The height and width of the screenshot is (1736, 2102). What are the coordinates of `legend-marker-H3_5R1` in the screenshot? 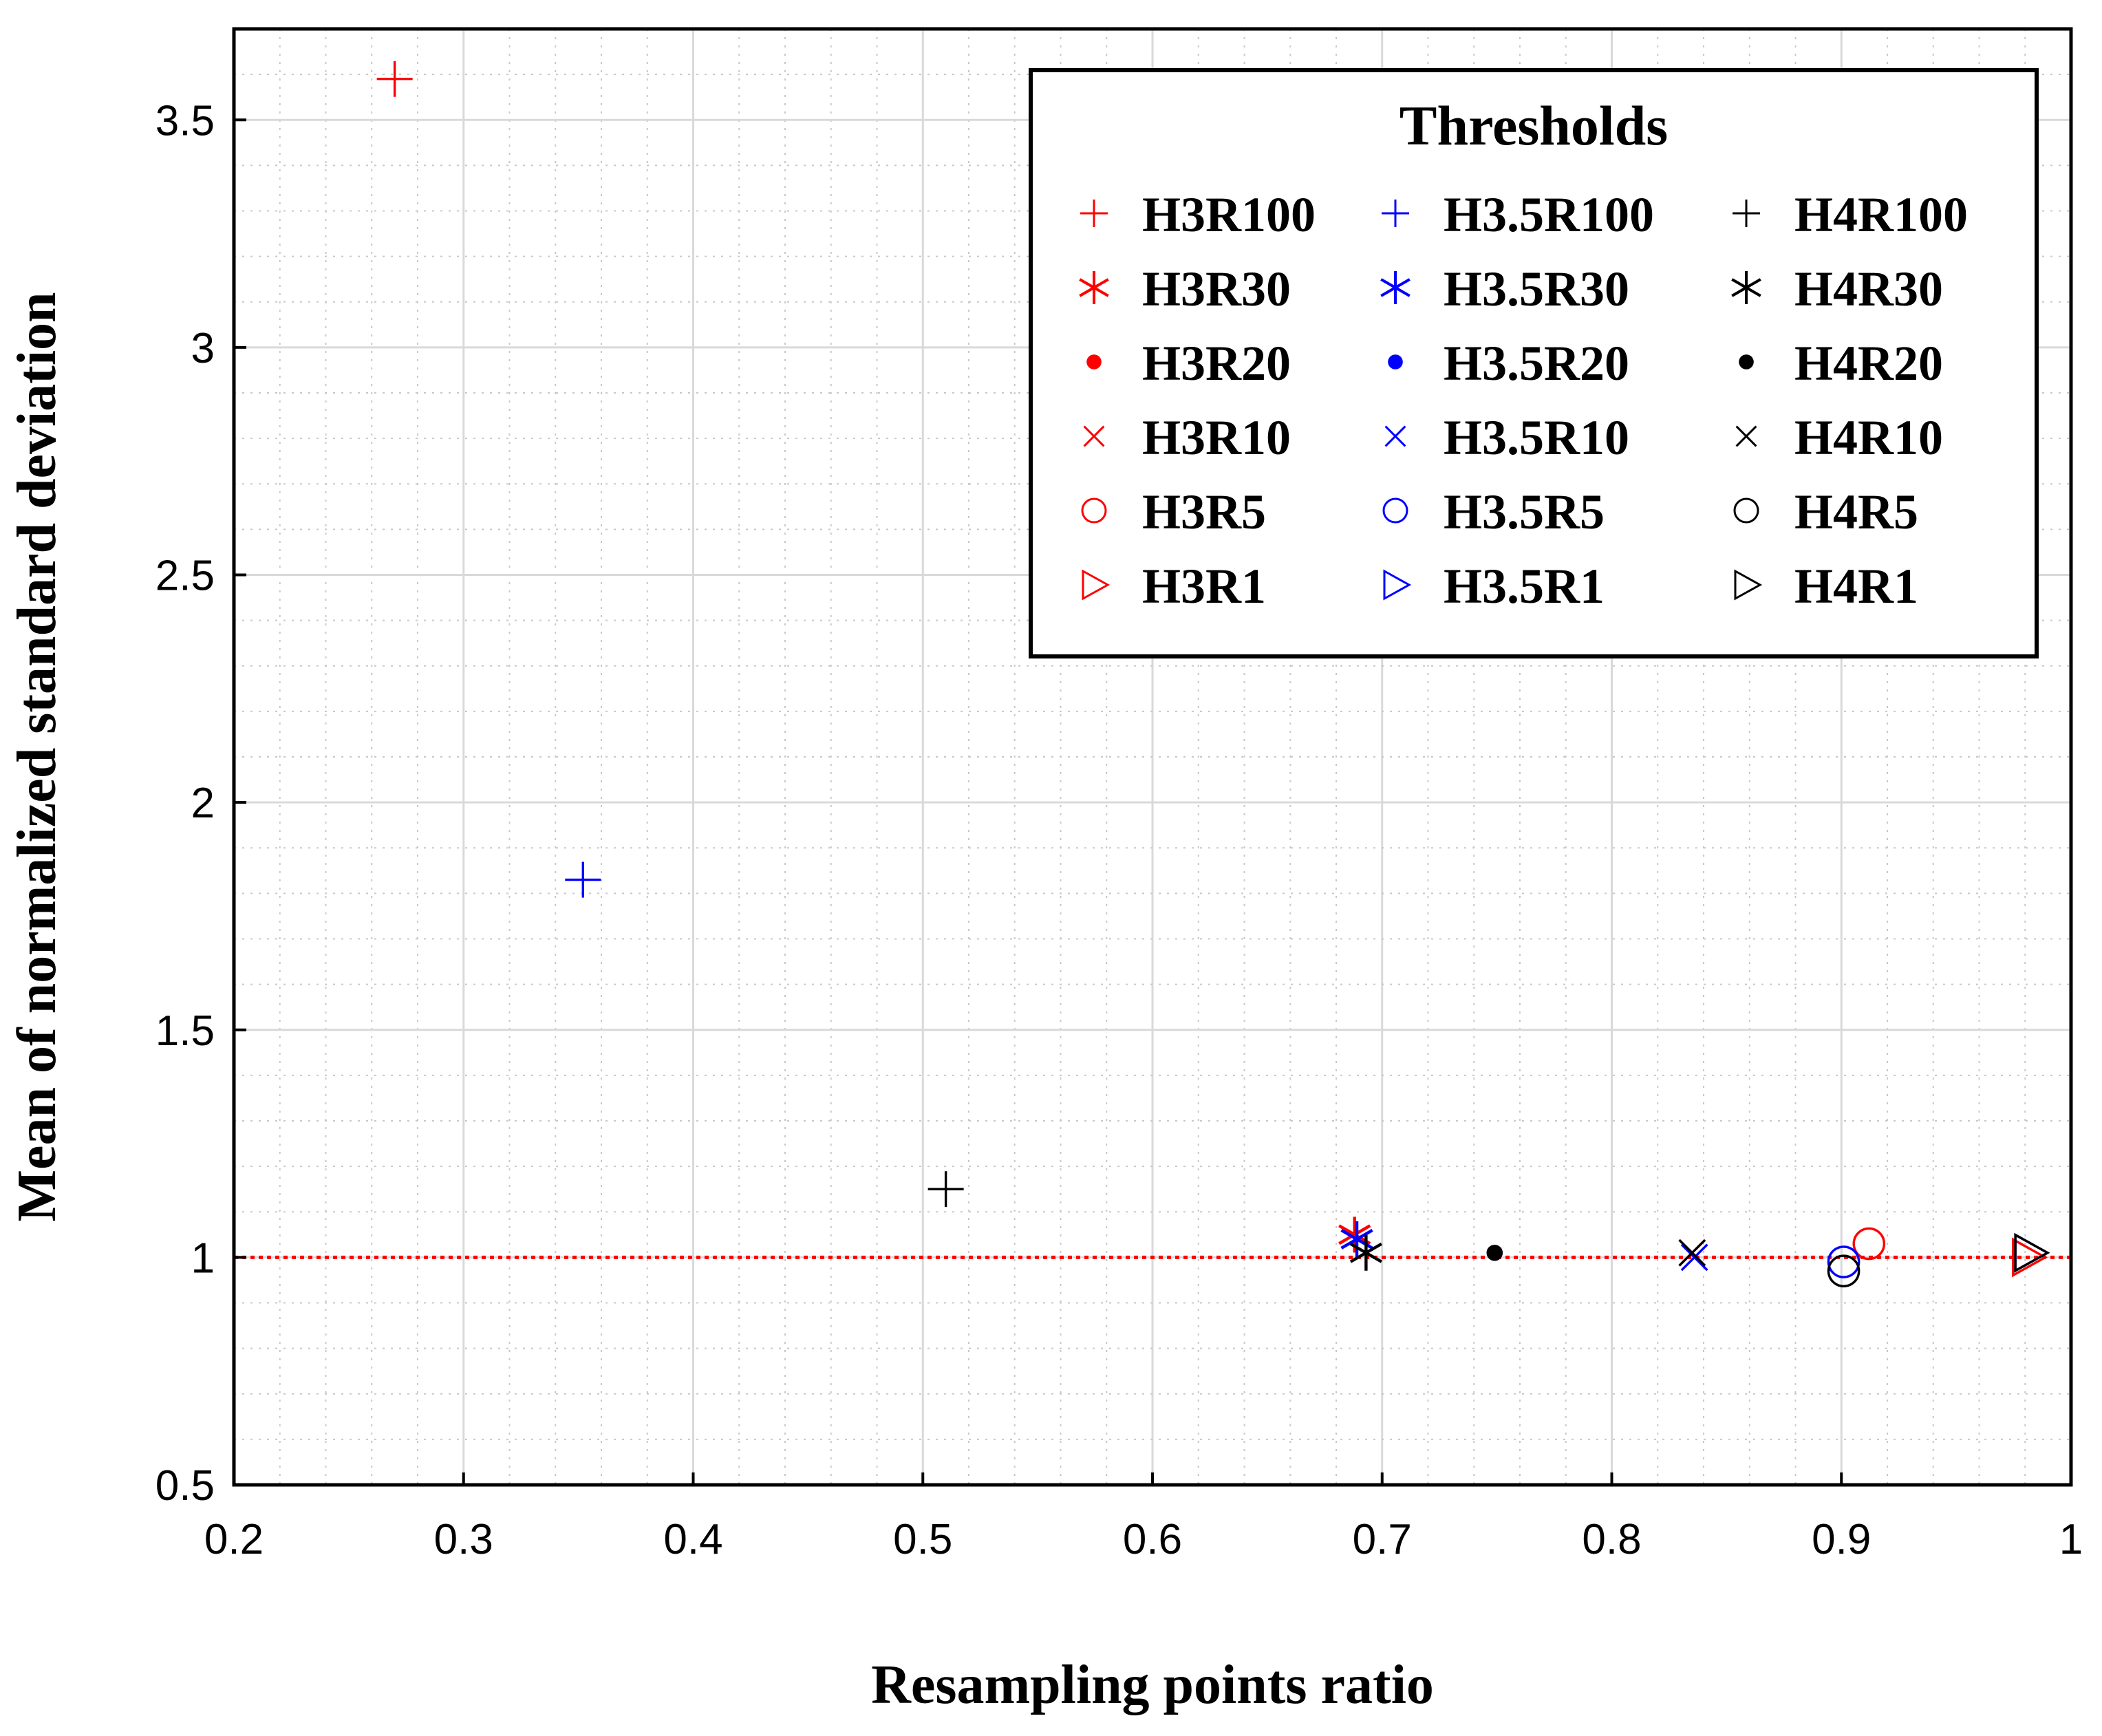 It's located at (1397, 585).